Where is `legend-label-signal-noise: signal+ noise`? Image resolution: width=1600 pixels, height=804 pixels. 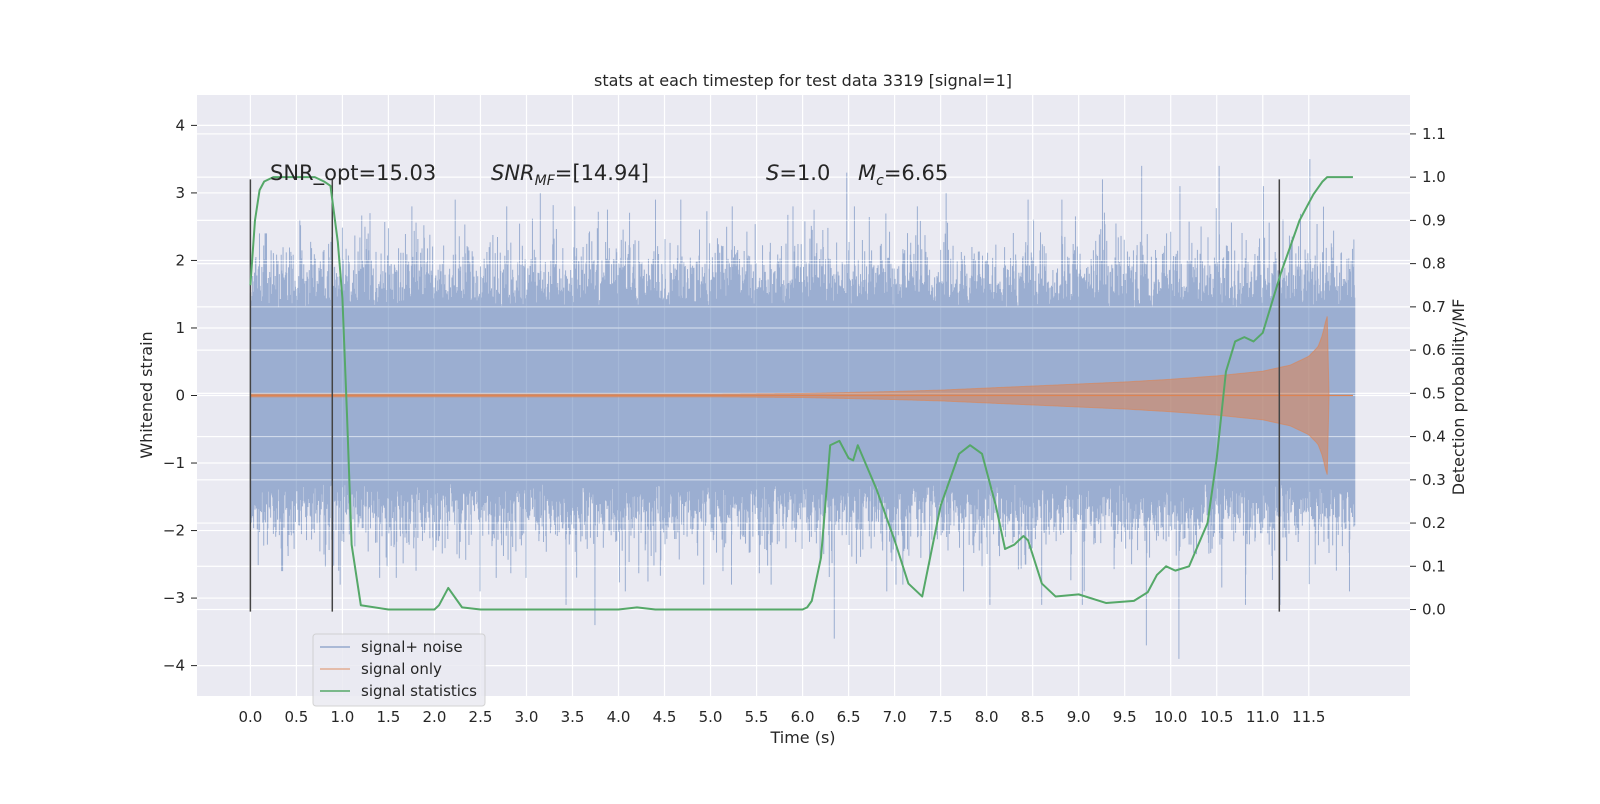
legend-label-signal-noise: signal+ noise is located at coordinates (412, 647).